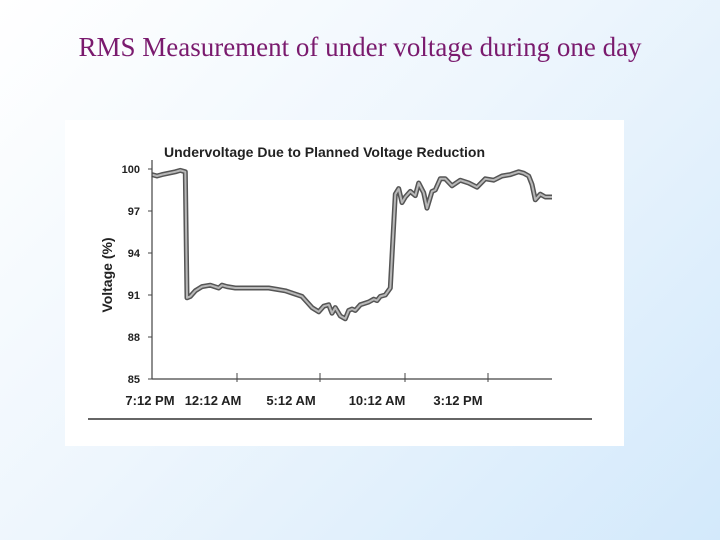 This screenshot has width=720, height=540. I want to click on y-tick-label: 85, so click(134, 380).